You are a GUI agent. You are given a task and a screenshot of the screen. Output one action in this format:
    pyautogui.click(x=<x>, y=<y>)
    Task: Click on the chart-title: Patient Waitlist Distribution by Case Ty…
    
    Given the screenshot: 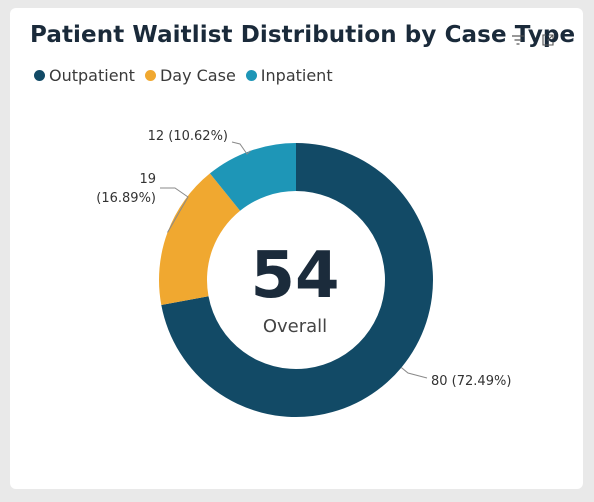 What is the action you would take?
    pyautogui.click(x=303, y=35)
    